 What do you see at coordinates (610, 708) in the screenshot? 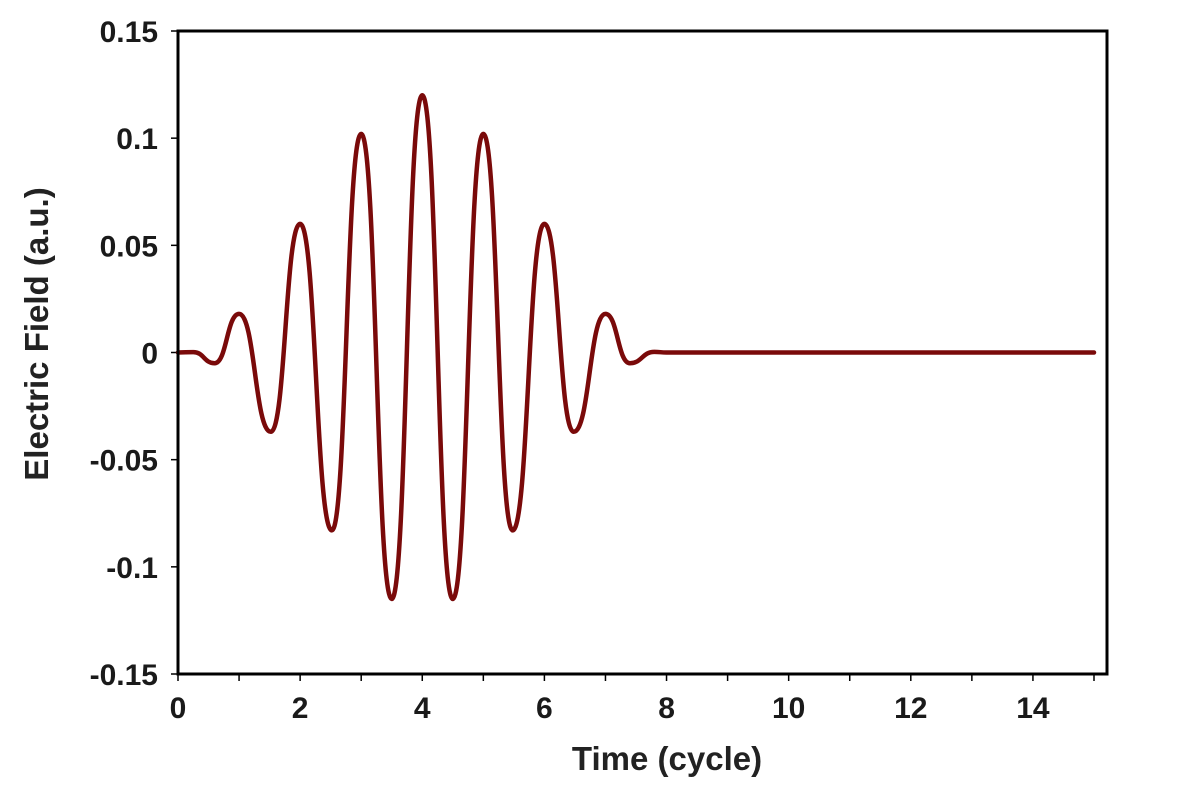
I see `x-axis-tick-labels: 0 2 4 6 8 10 12 14` at bounding box center [610, 708].